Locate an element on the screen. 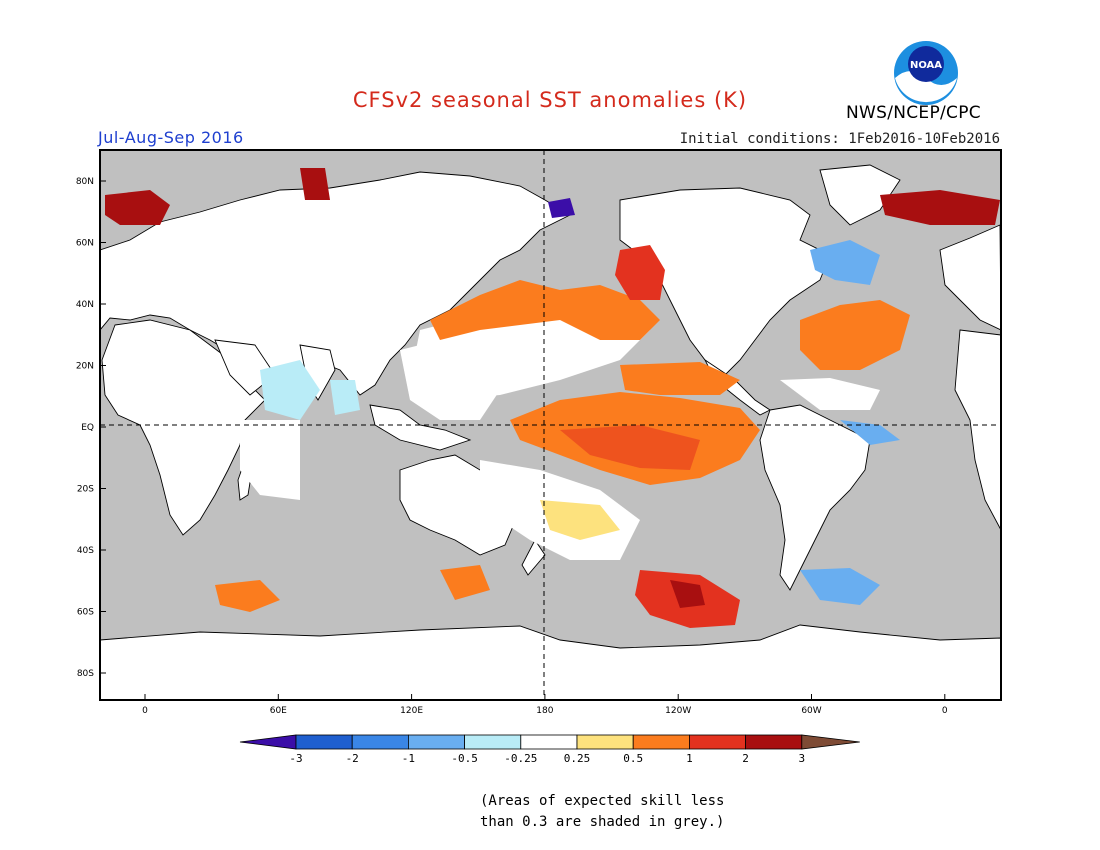  land-europe-east-edge is located at coordinates (970, 277).